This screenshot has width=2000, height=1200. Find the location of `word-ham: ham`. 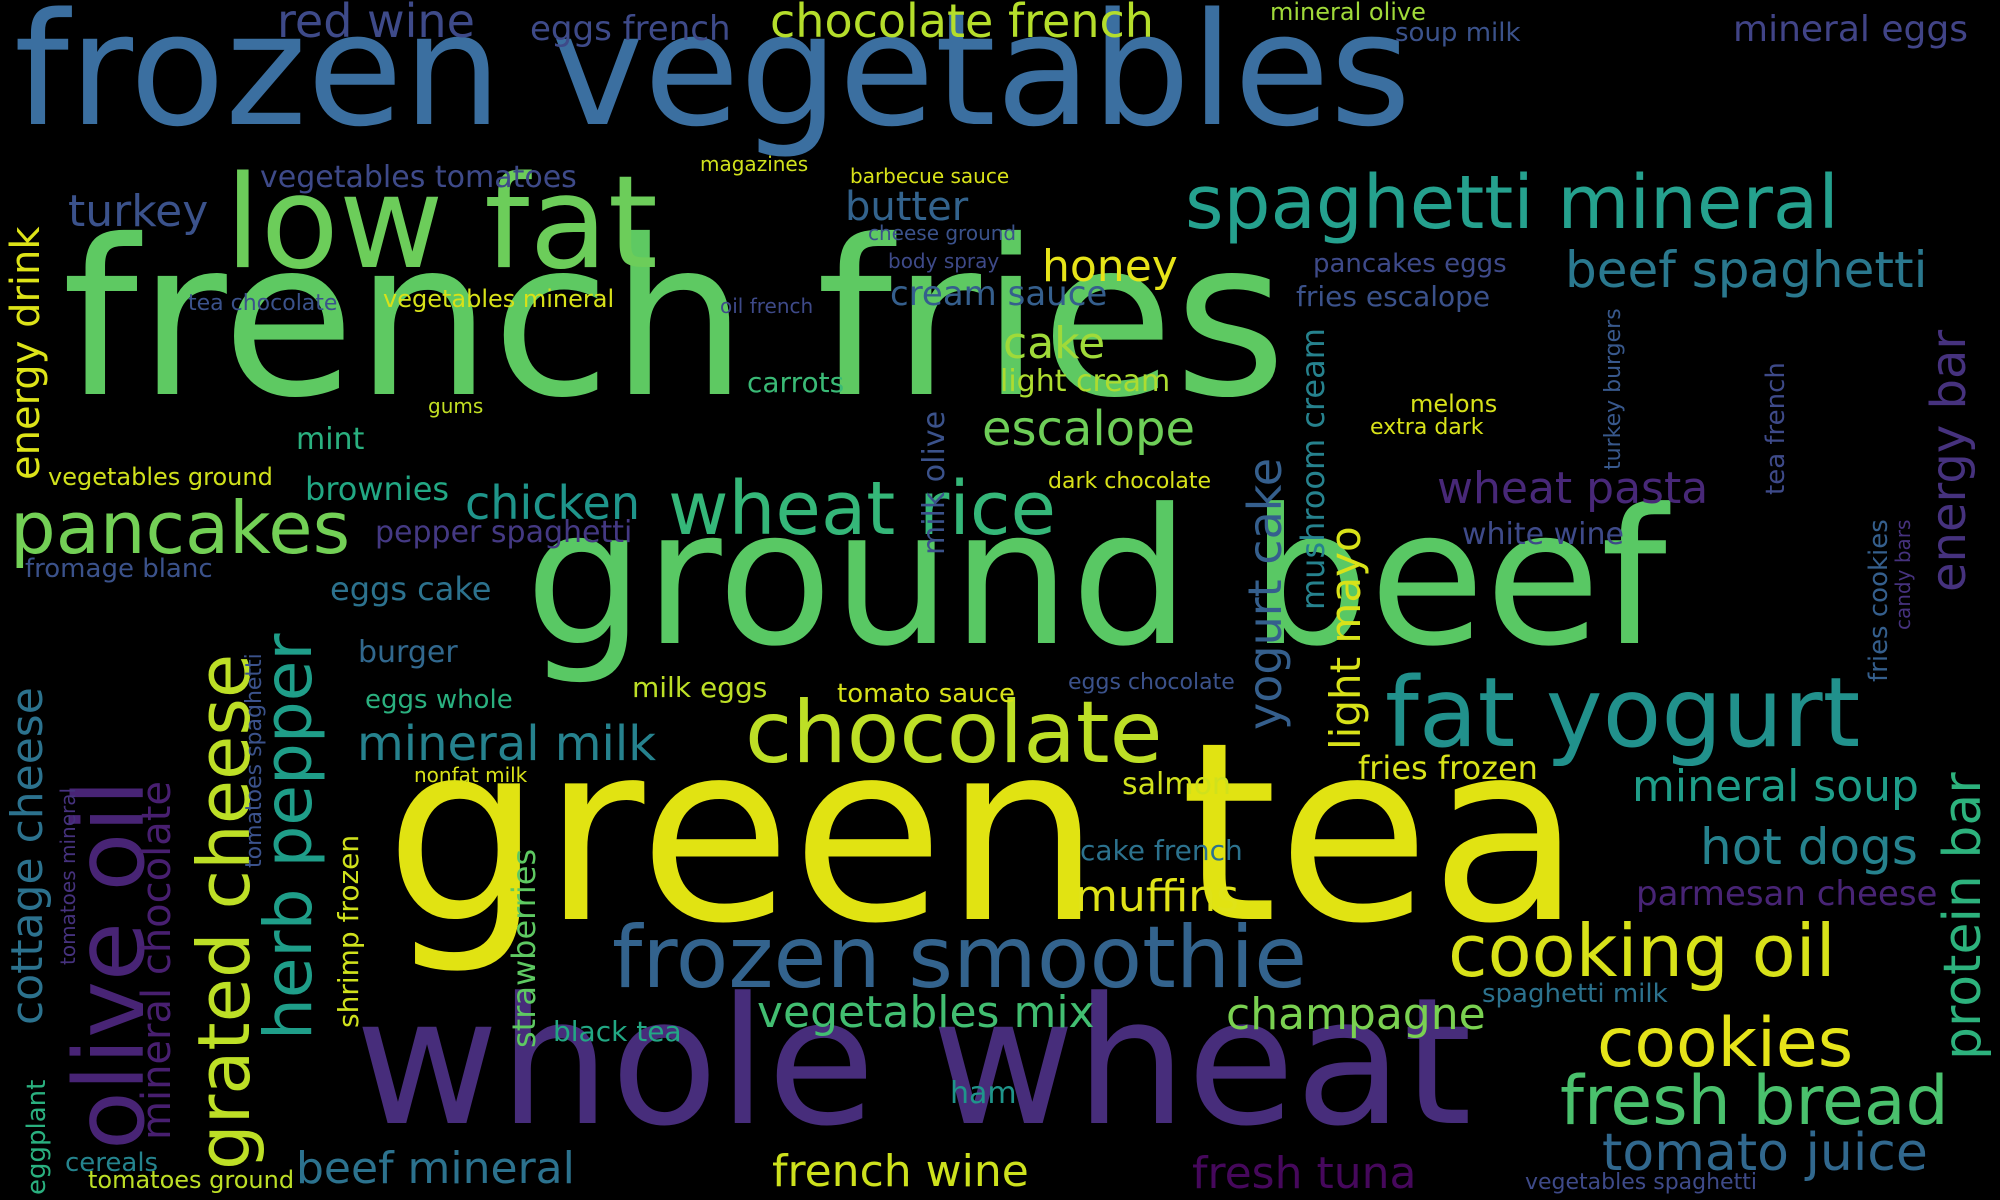

word-ham: ham is located at coordinates (983, 1093).